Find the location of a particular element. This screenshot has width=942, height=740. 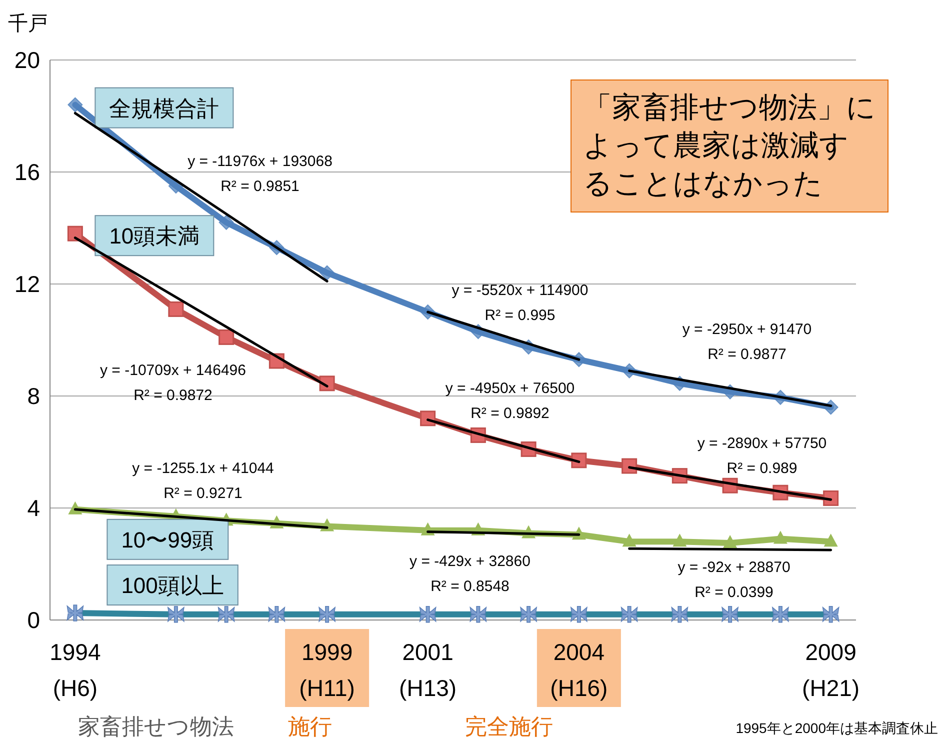

series-label: 10頭未満 is located at coordinates (154, 235).